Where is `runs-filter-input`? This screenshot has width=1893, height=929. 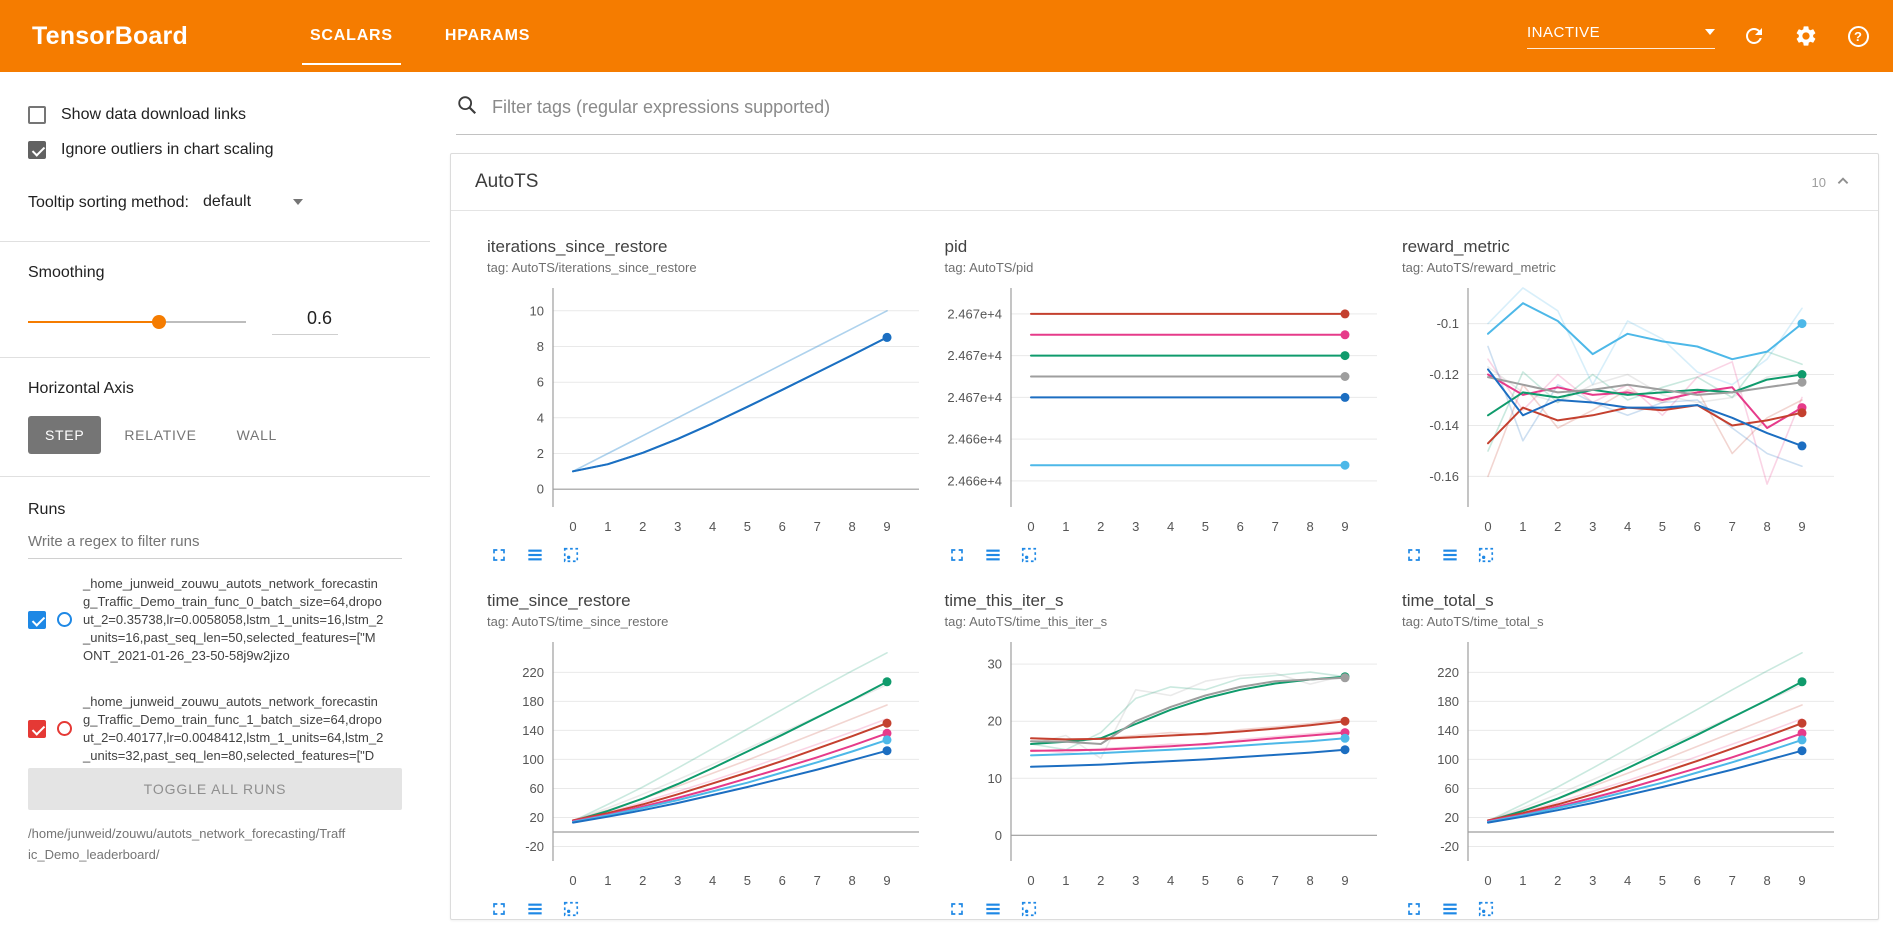
runs-filter-input is located at coordinates (215, 541).